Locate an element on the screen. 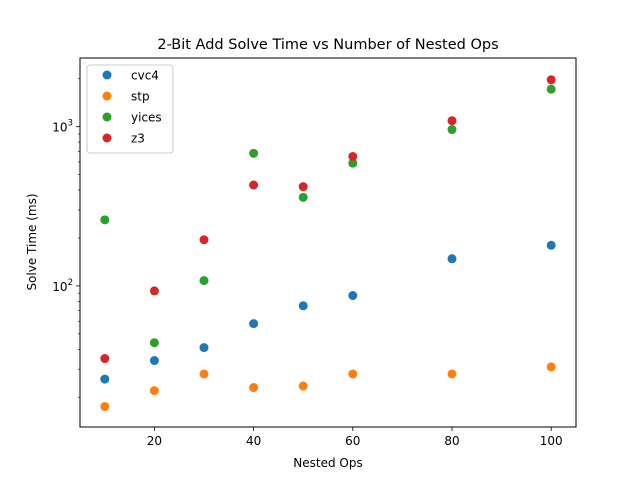  y-tick-label-1: 10³ is located at coordinates (62, 127).